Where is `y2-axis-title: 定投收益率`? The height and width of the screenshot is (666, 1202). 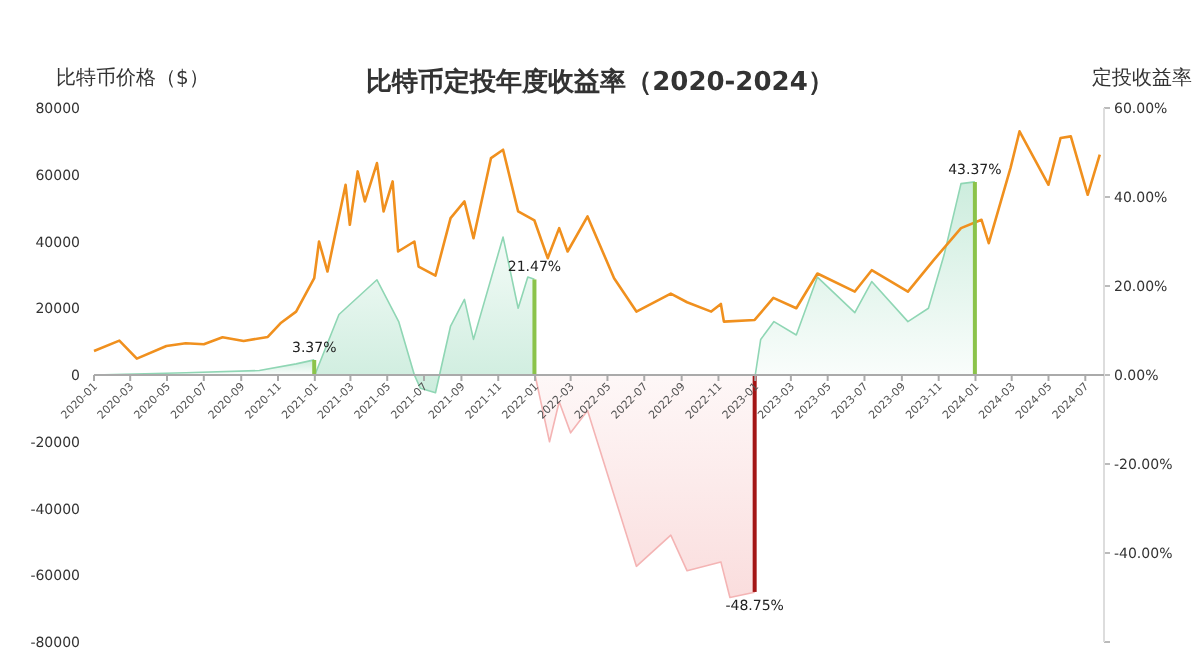 y2-axis-title: 定投收益率 is located at coordinates (1142, 78).